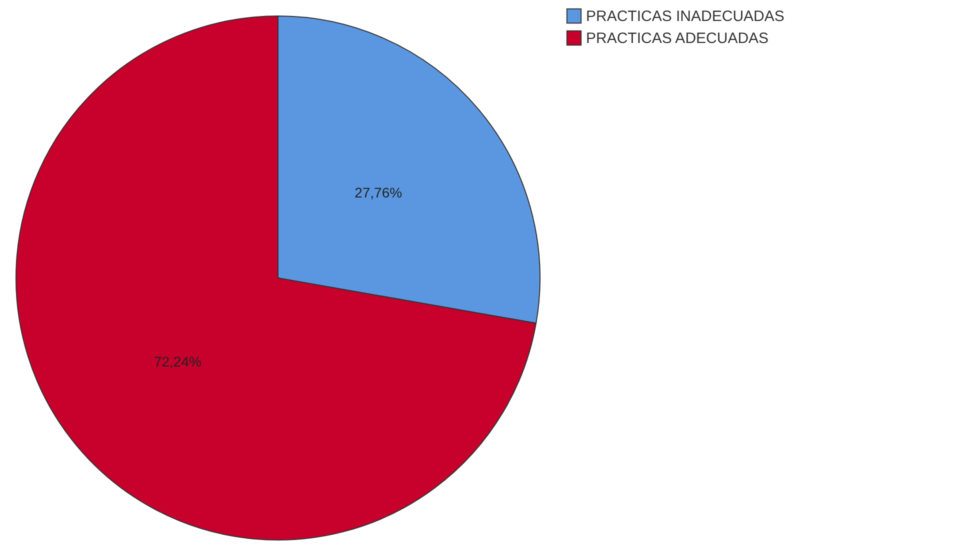 Image resolution: width=965 pixels, height=558 pixels. What do you see at coordinates (685, 16) in the screenshot?
I see `legend-label: PRACTICAS INADECUADAS` at bounding box center [685, 16].